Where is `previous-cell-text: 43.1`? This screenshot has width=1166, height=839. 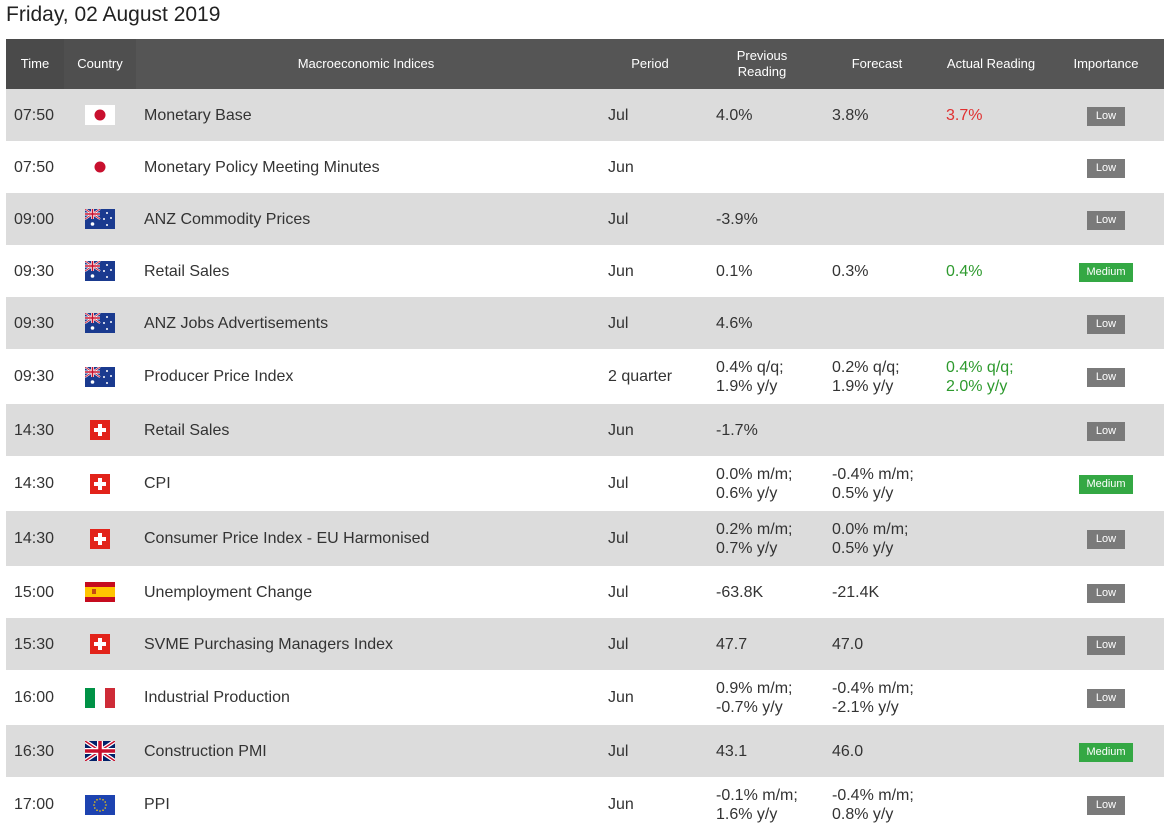 previous-cell-text: 43.1 is located at coordinates (732, 751).